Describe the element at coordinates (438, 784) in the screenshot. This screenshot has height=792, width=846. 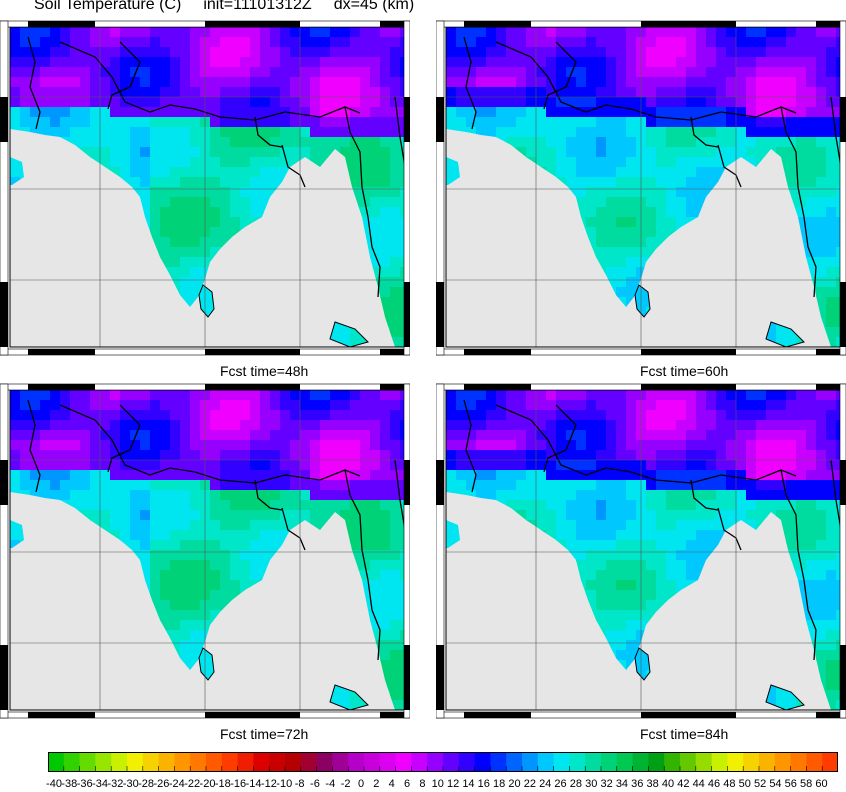
I see `colorbar-tick-label: 10` at that location.